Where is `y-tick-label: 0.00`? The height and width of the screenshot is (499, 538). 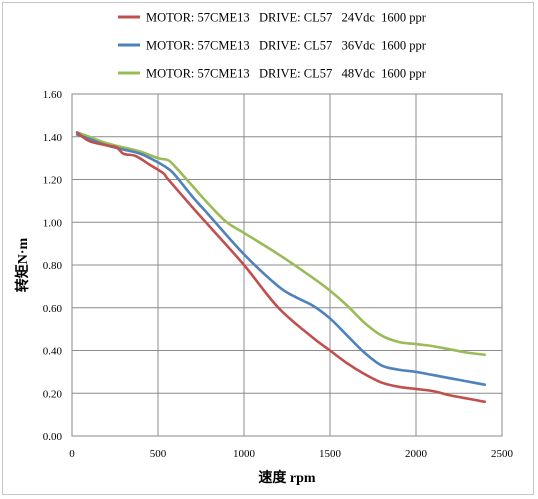
y-tick-label: 0.00 is located at coordinates (53, 437).